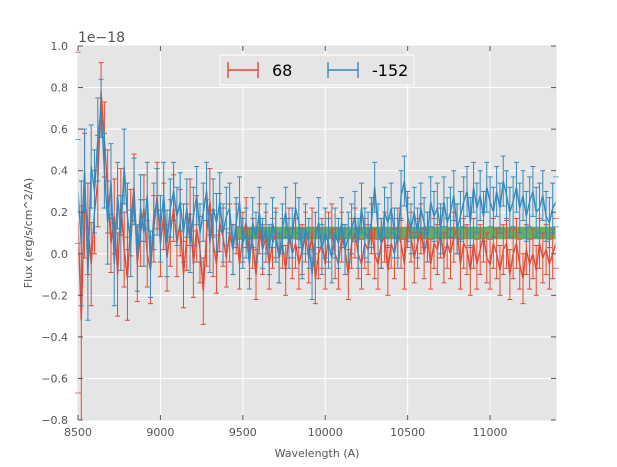 The width and height of the screenshot is (617, 467). Describe the element at coordinates (282, 70) in the screenshot. I see `legend-label: 68` at that location.